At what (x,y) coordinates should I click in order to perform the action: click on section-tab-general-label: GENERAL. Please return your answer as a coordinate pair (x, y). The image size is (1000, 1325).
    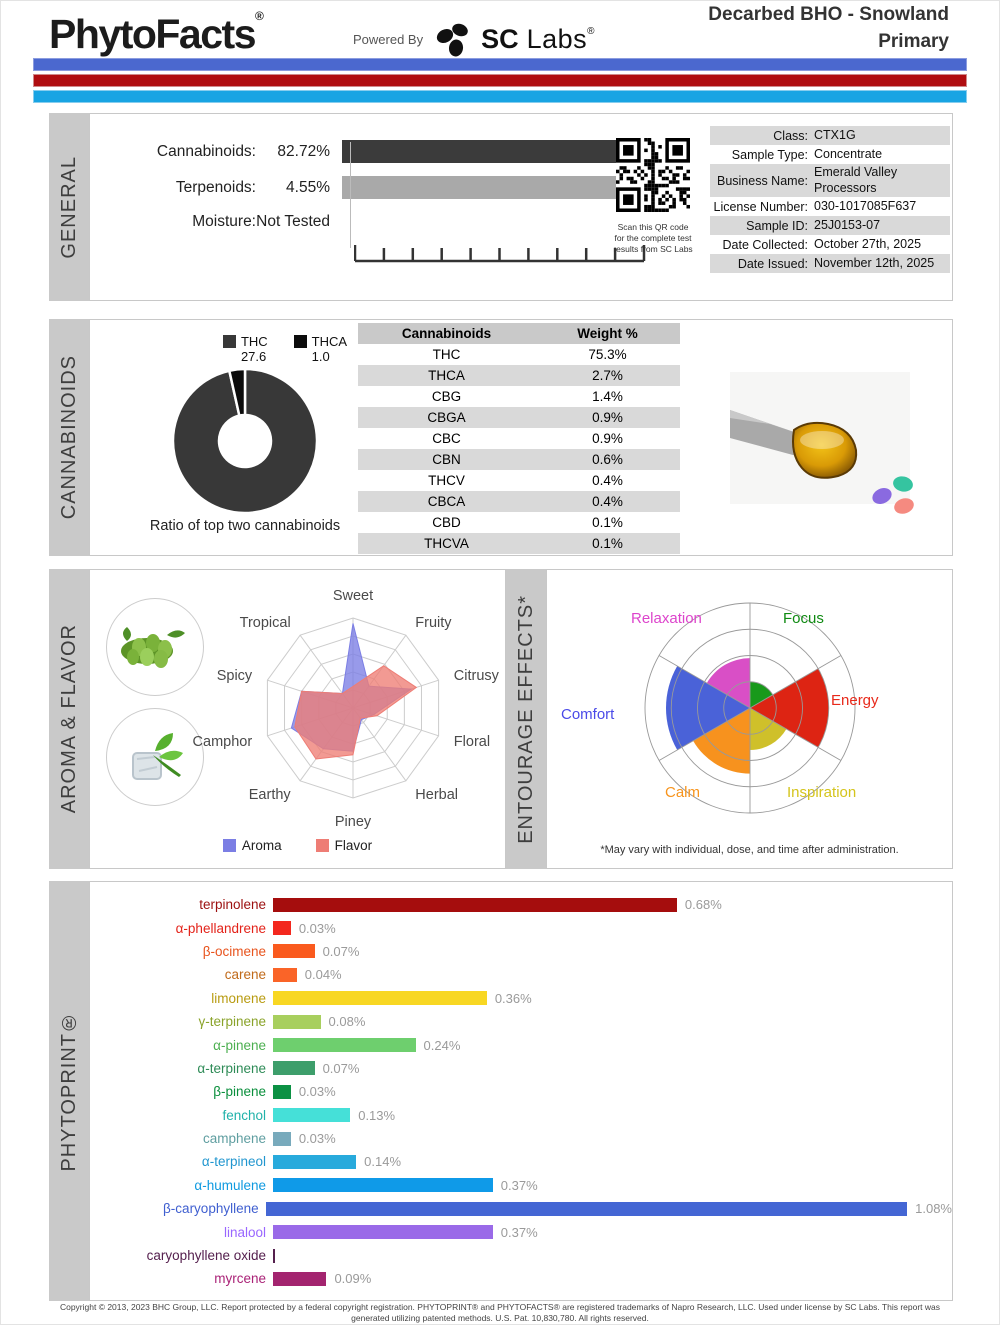
    Looking at the image, I should click on (68, 207).